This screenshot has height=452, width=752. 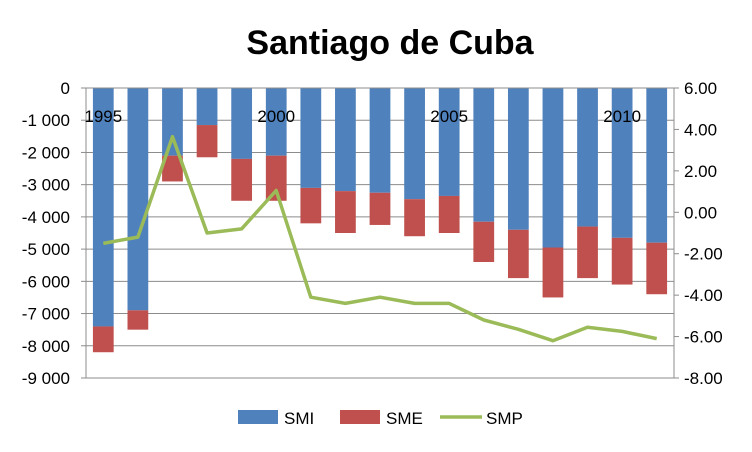 I want to click on bar-smi-2005, so click(x=449, y=142).